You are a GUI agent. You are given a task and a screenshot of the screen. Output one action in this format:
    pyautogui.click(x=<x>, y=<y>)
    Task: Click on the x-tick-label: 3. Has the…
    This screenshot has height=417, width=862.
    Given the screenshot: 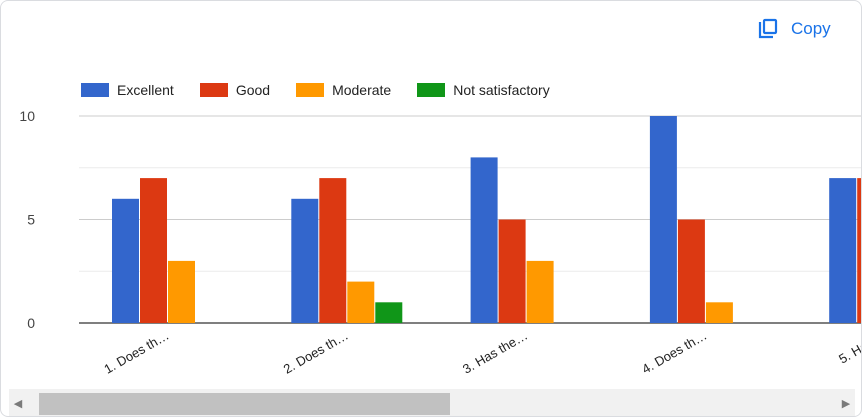 What is the action you would take?
    pyautogui.click(x=495, y=352)
    